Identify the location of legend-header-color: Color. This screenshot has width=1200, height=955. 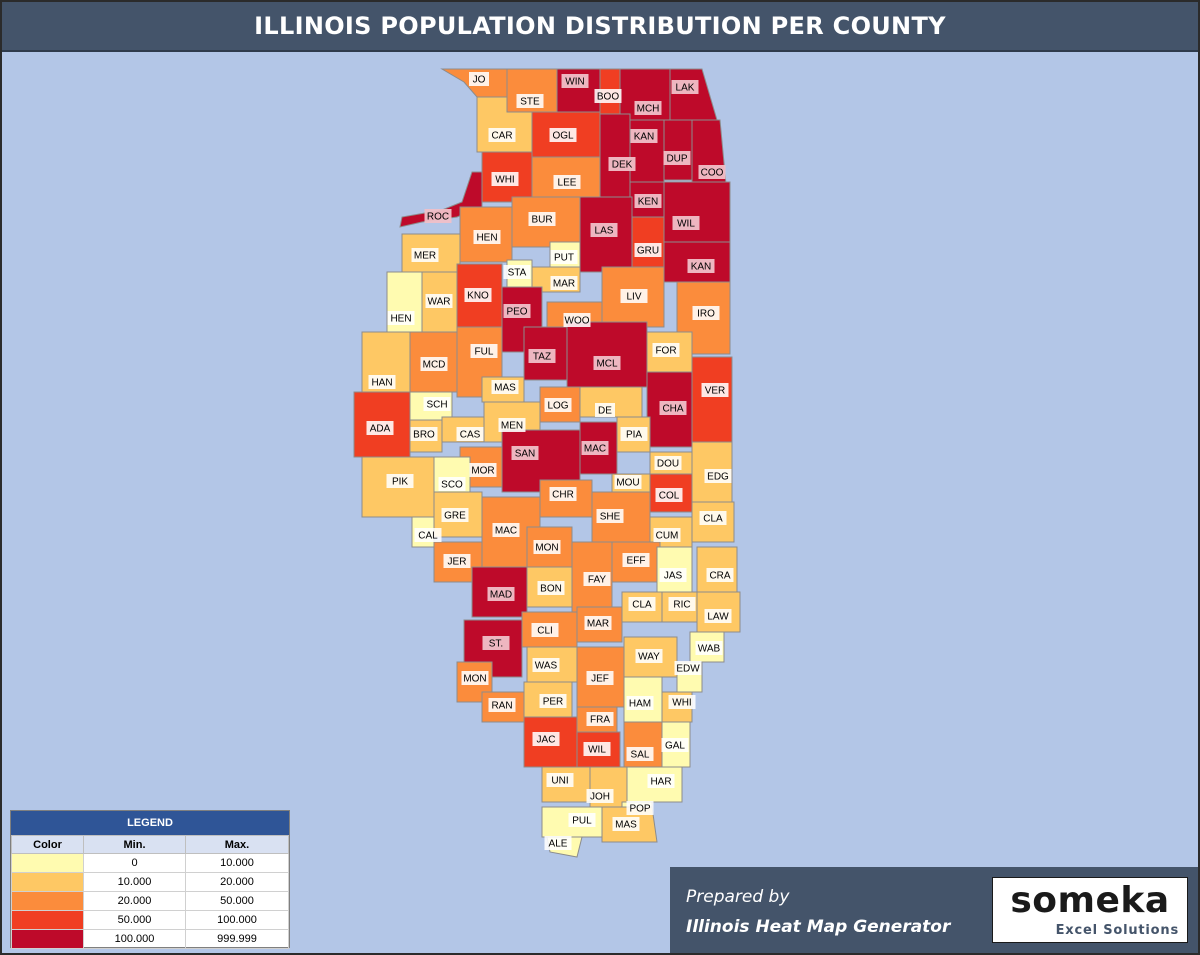
(47, 844).